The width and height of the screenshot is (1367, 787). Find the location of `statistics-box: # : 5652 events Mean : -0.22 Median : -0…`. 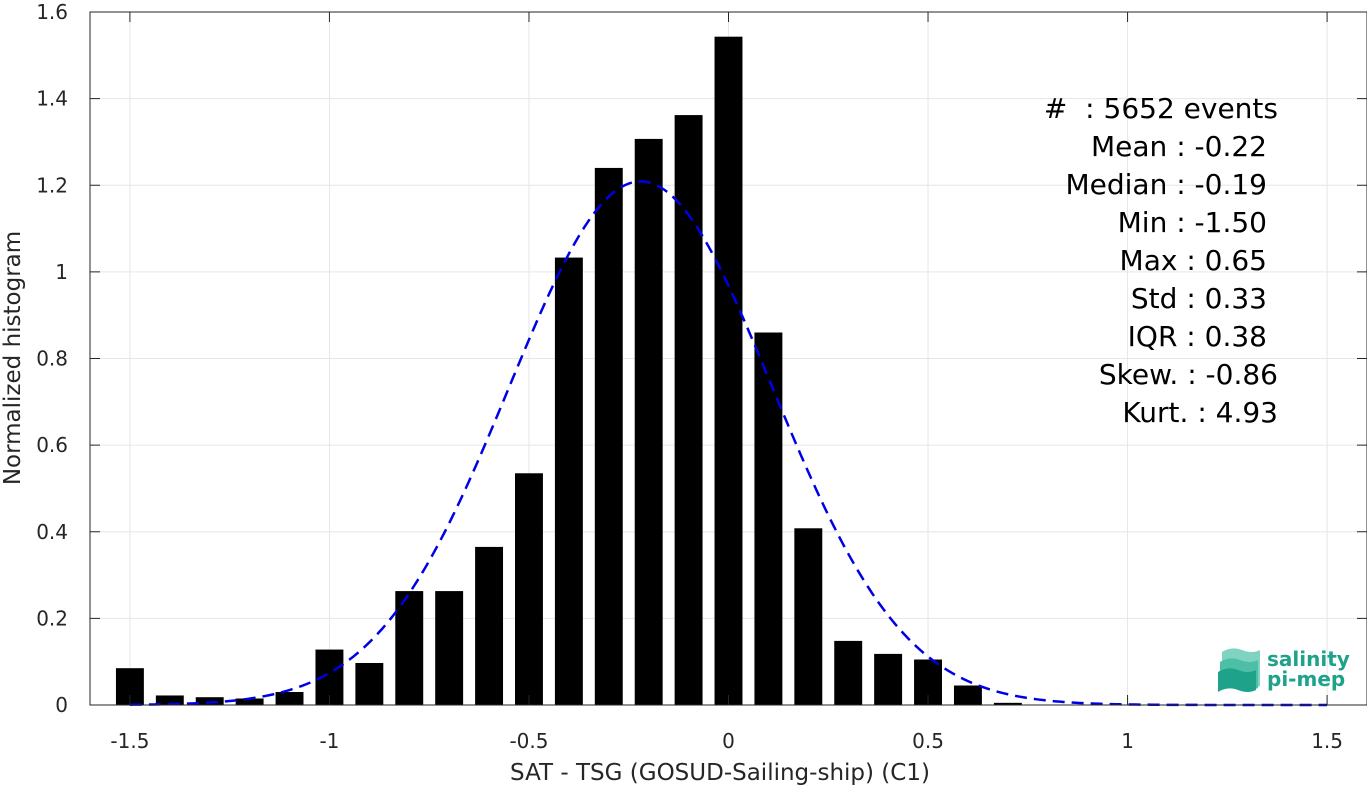

statistics-box: # : 5652 events Mean : -0.22 Median : -0… is located at coordinates (1161, 260).